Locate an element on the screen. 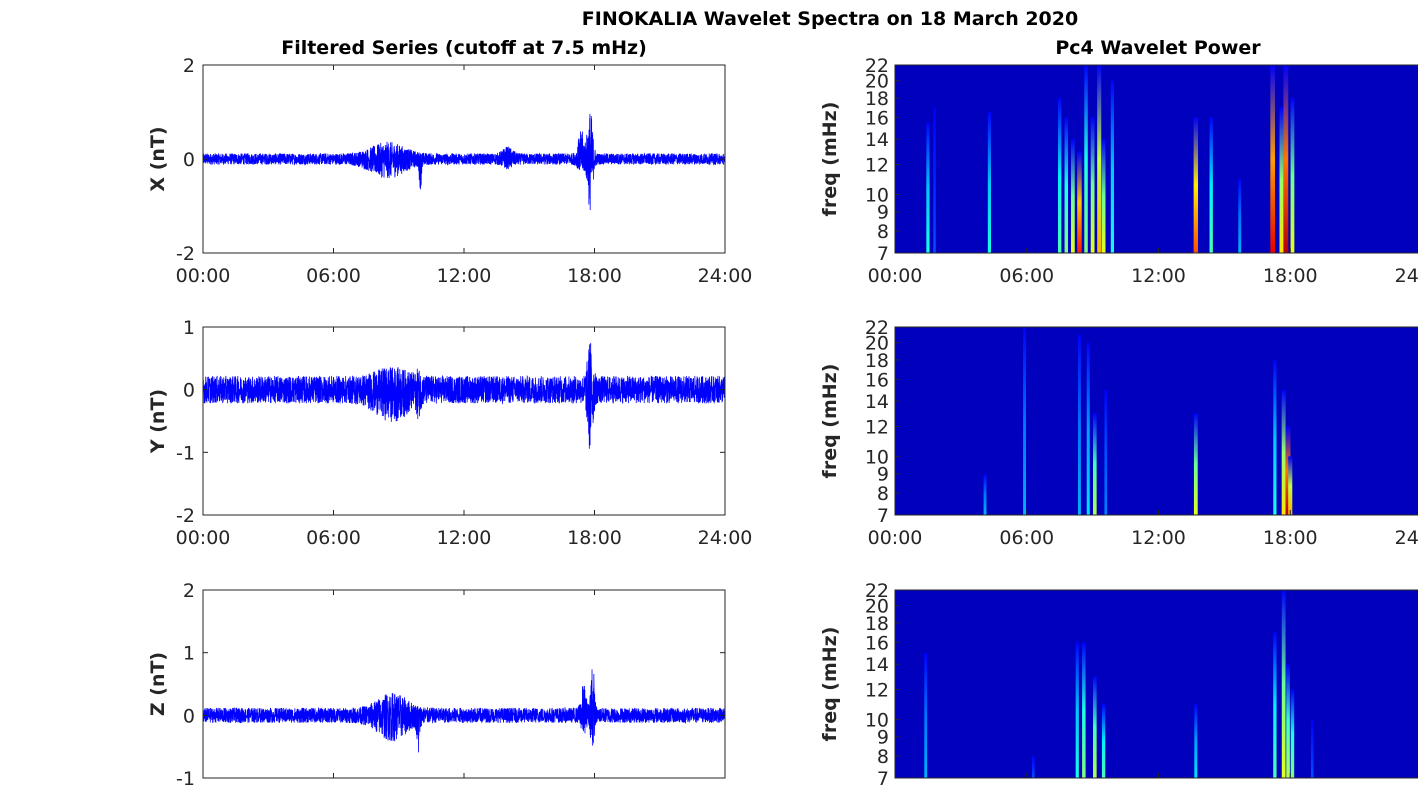 The width and height of the screenshot is (1418, 792). timeseries-panel-y: -2 -1 0 1 00:00 06:00 12:00 18:00 24:00 Y (nT) is located at coordinates (449, 433).